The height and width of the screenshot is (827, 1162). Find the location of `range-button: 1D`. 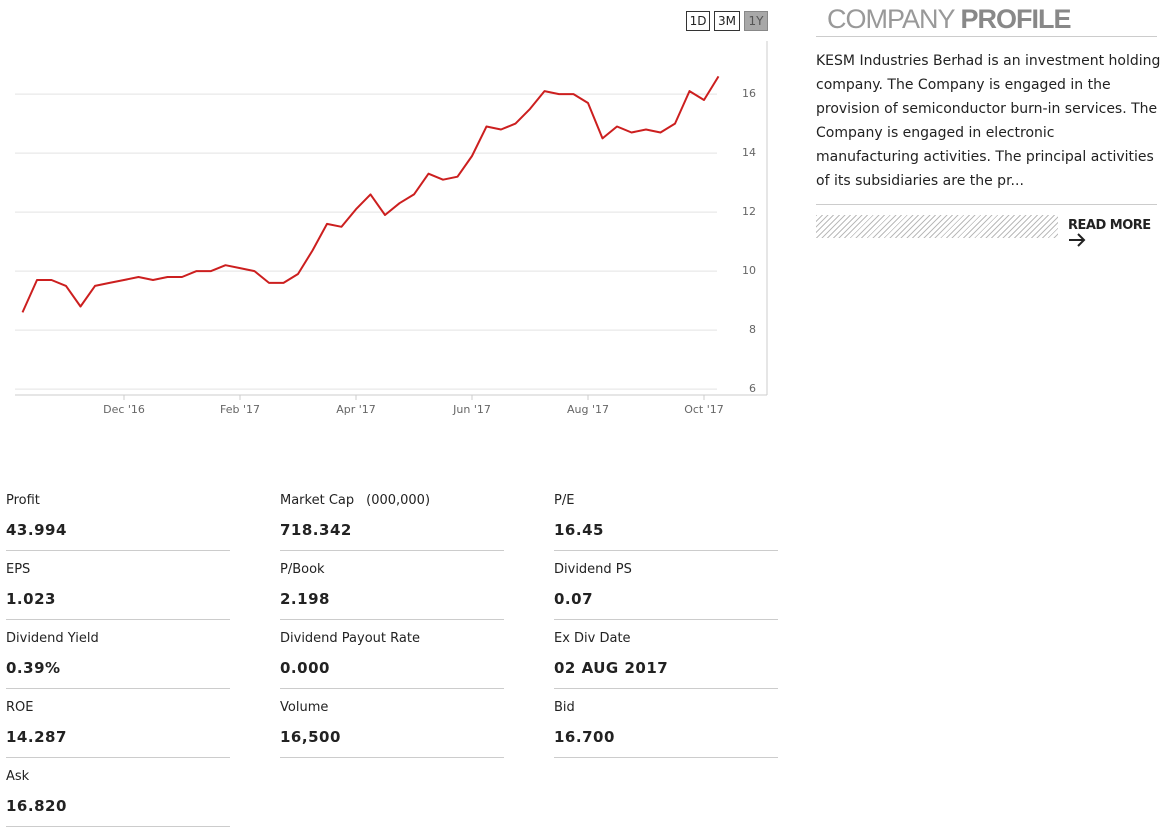

range-button: 1D is located at coordinates (698, 21).